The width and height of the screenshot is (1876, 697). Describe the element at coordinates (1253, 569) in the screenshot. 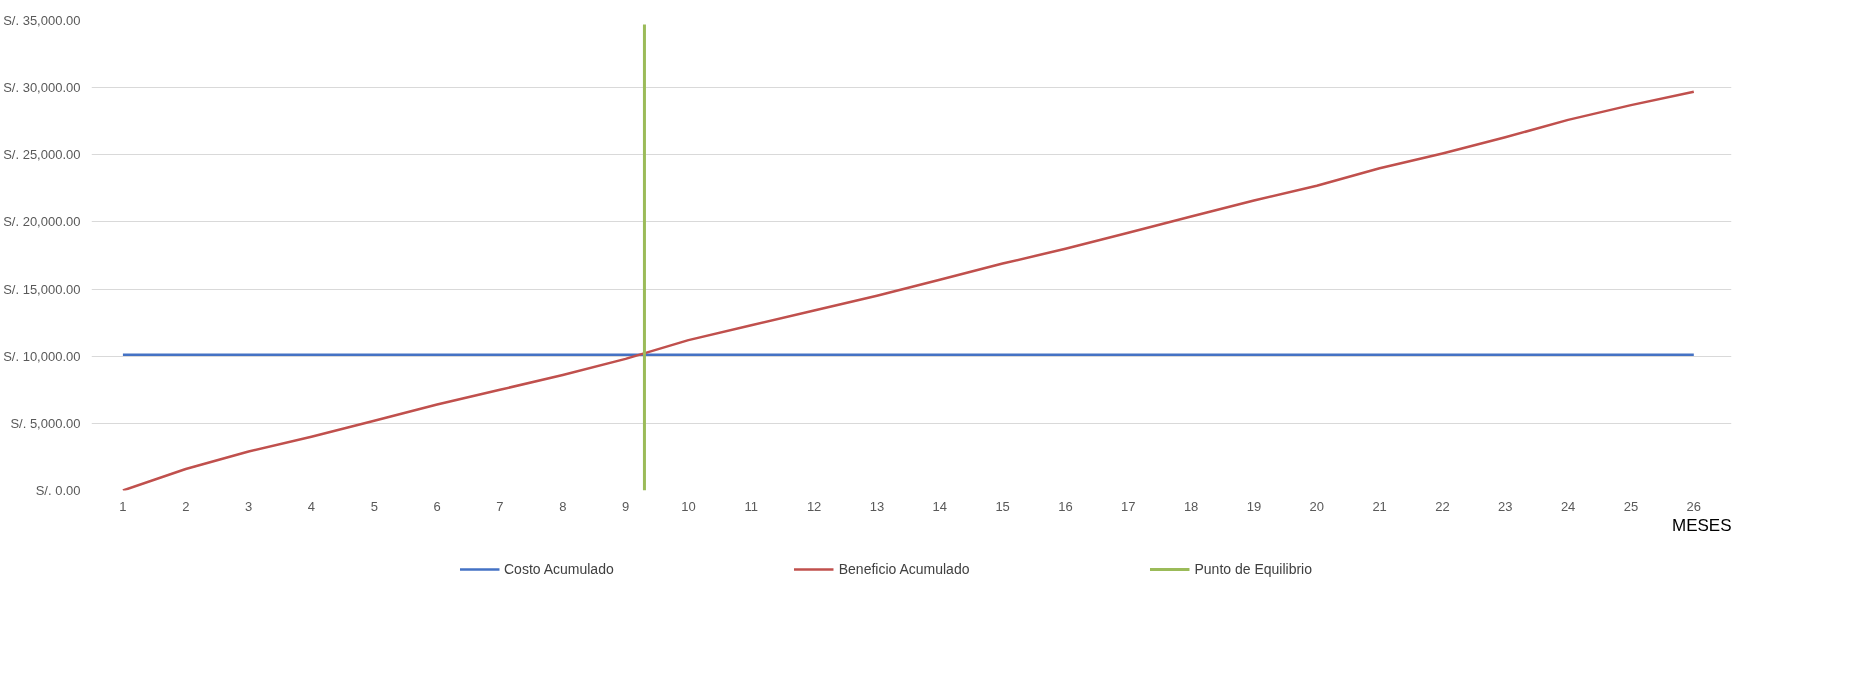

I see `legend-label: Punto de Equilibrio` at that location.